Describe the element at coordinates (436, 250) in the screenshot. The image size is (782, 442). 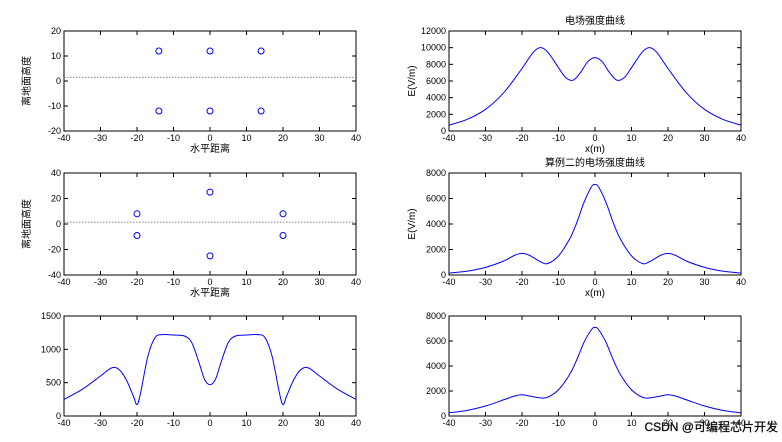
I see `chart-4-y-tick-label: 2000` at that location.